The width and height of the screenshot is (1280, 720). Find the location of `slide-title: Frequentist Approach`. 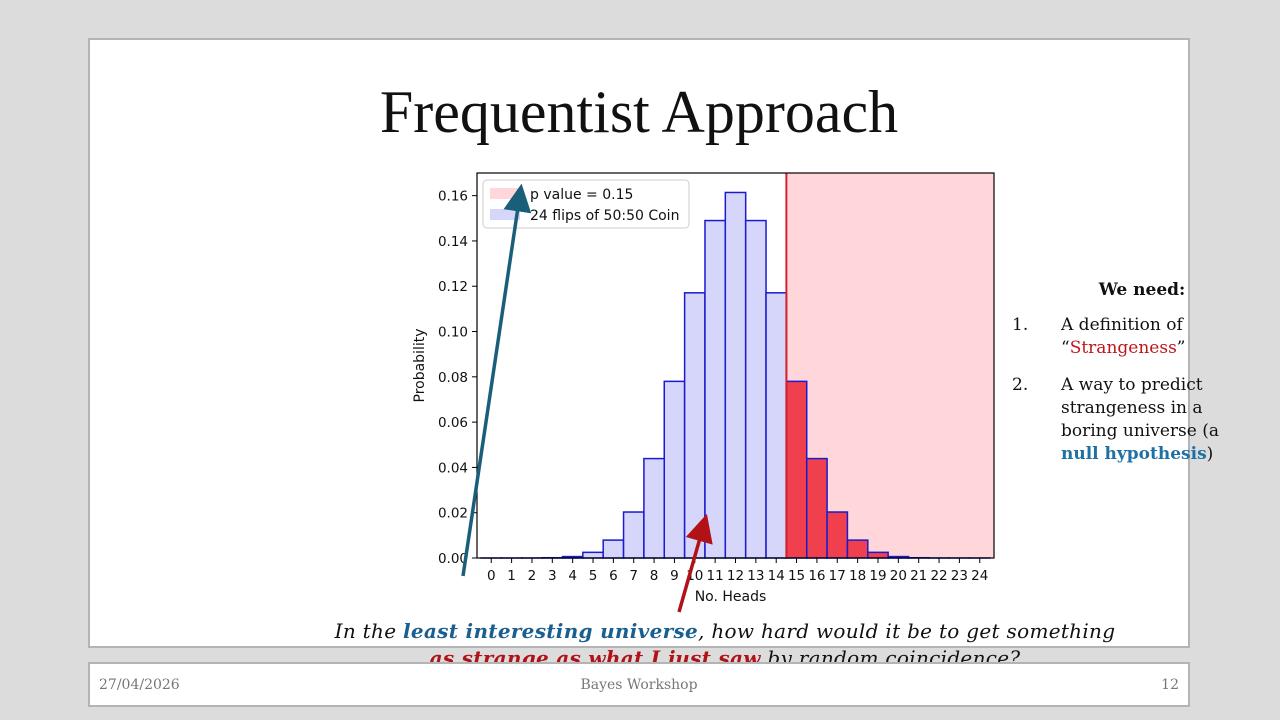

slide-title: Frequentist Approach is located at coordinates (639, 112).